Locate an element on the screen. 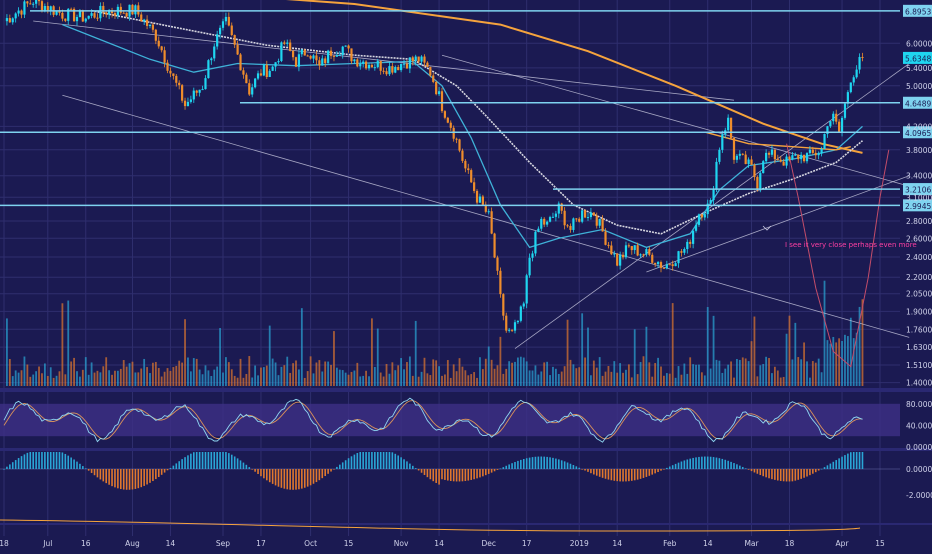 This screenshot has height=554, width=932. price-tick-13: 1.7600 is located at coordinates (919, 329).